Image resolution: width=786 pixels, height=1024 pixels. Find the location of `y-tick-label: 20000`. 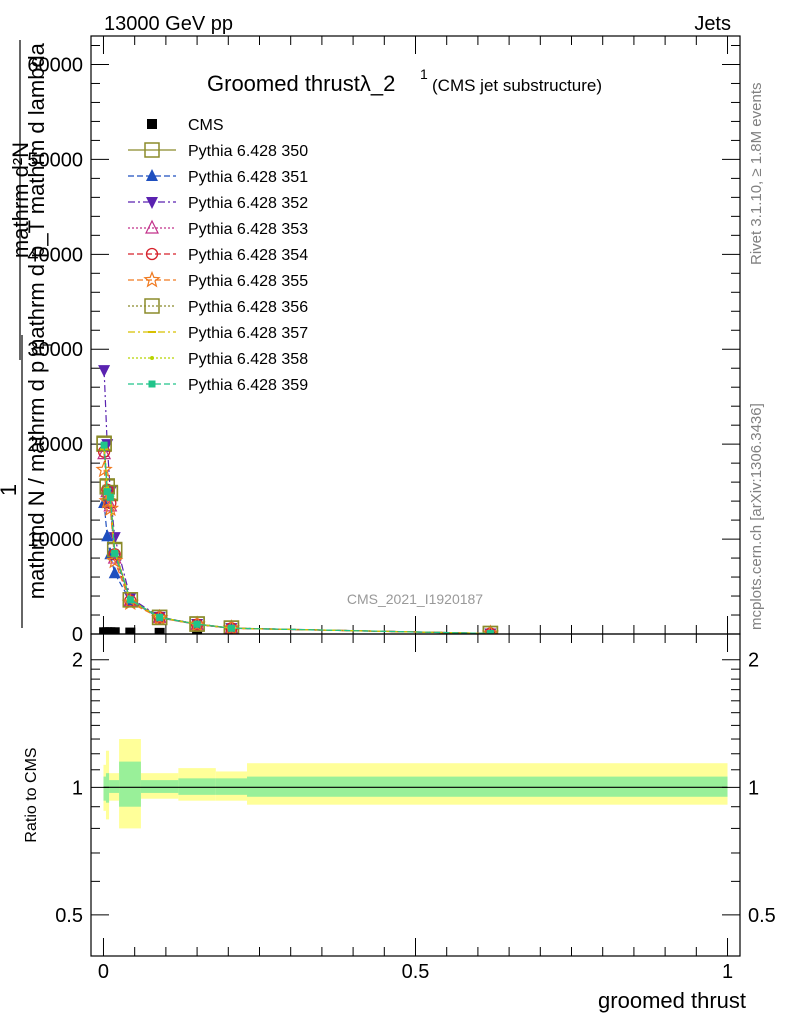

y-tick-label: 20000 is located at coordinates (55, 445).